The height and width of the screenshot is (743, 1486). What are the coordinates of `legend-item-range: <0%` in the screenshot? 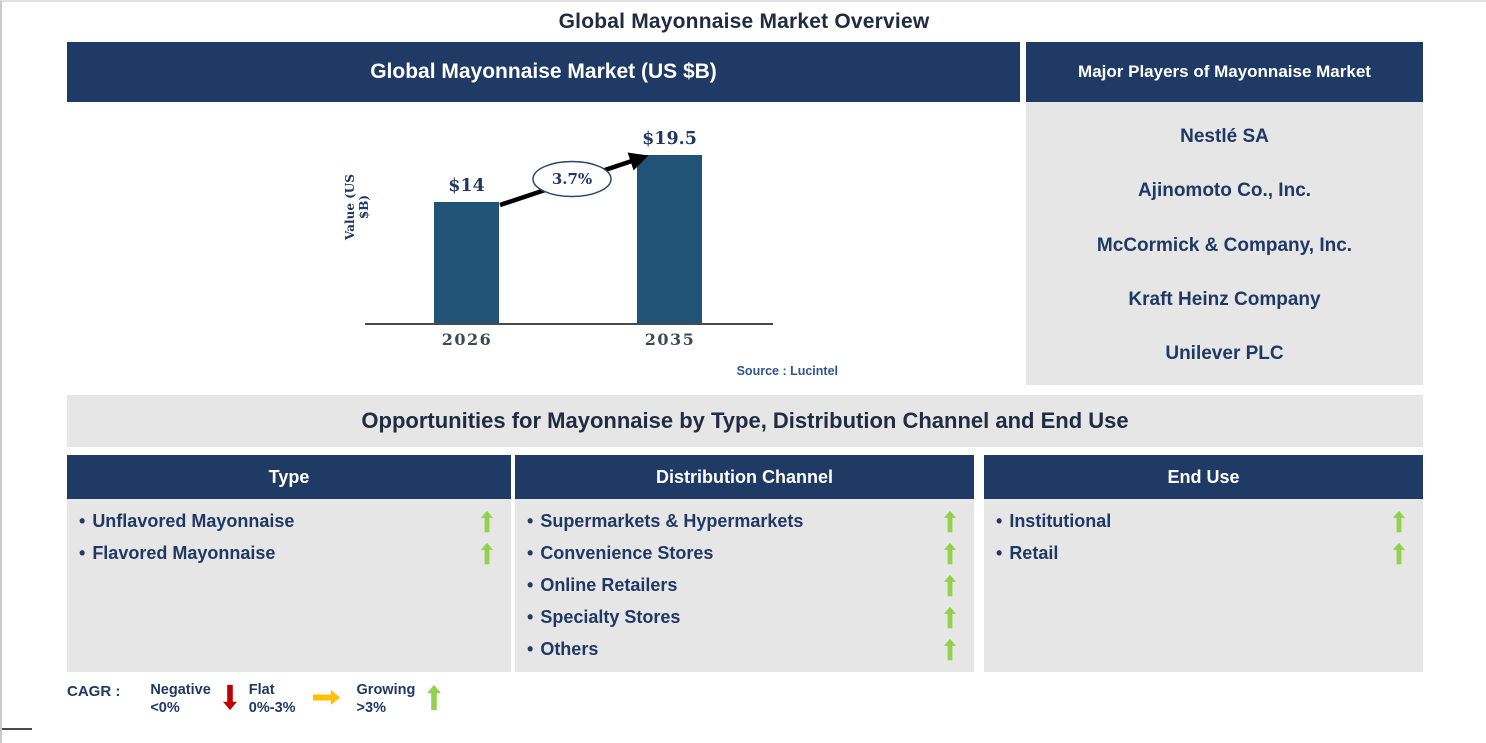 It's located at (165, 708).